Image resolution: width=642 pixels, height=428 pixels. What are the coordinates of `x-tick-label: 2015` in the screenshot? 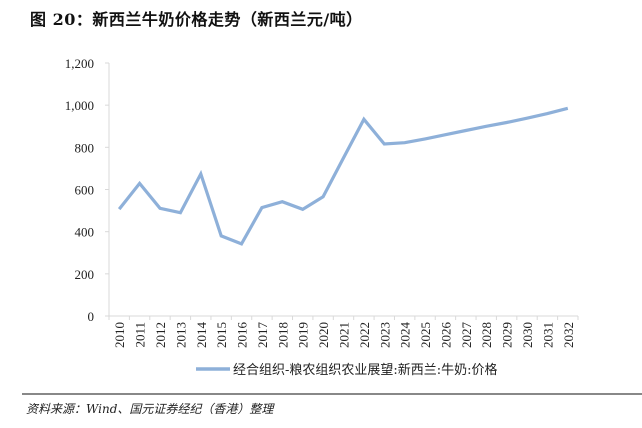 It's located at (221, 335).